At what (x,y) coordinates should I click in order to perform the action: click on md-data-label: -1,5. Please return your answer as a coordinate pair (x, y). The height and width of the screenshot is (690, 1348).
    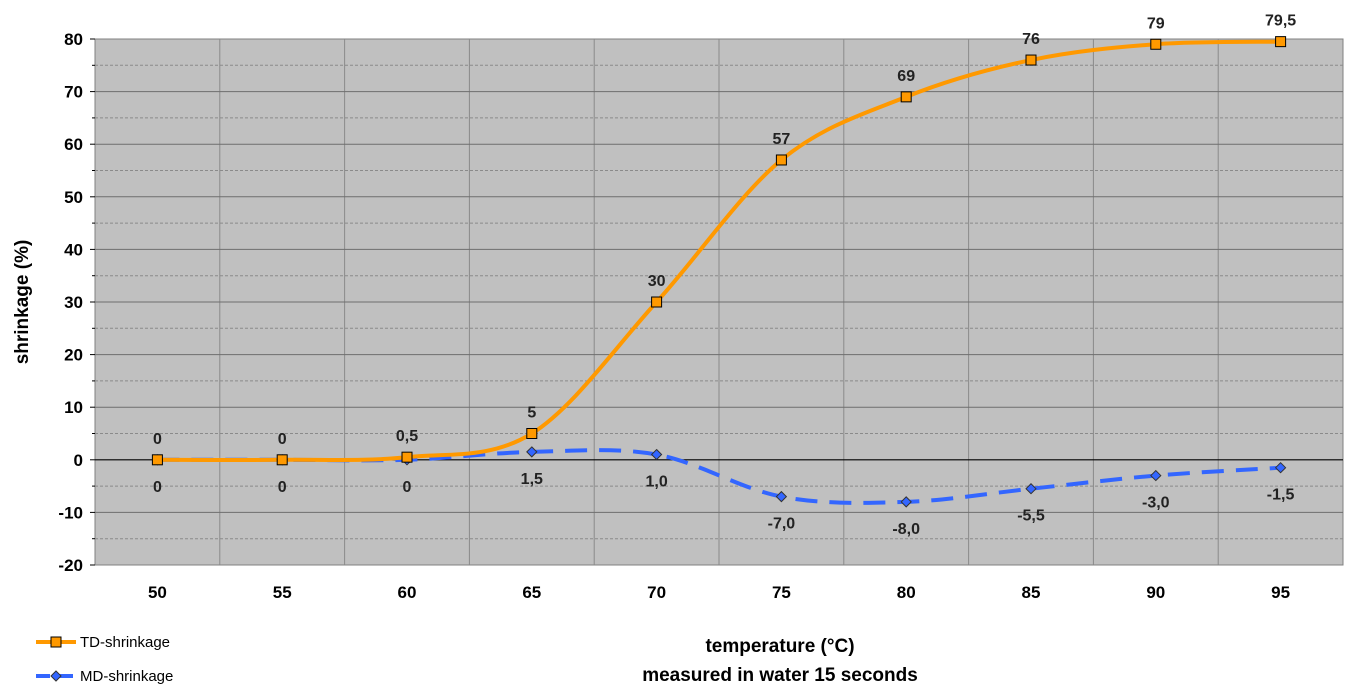
    Looking at the image, I should click on (1281, 495).